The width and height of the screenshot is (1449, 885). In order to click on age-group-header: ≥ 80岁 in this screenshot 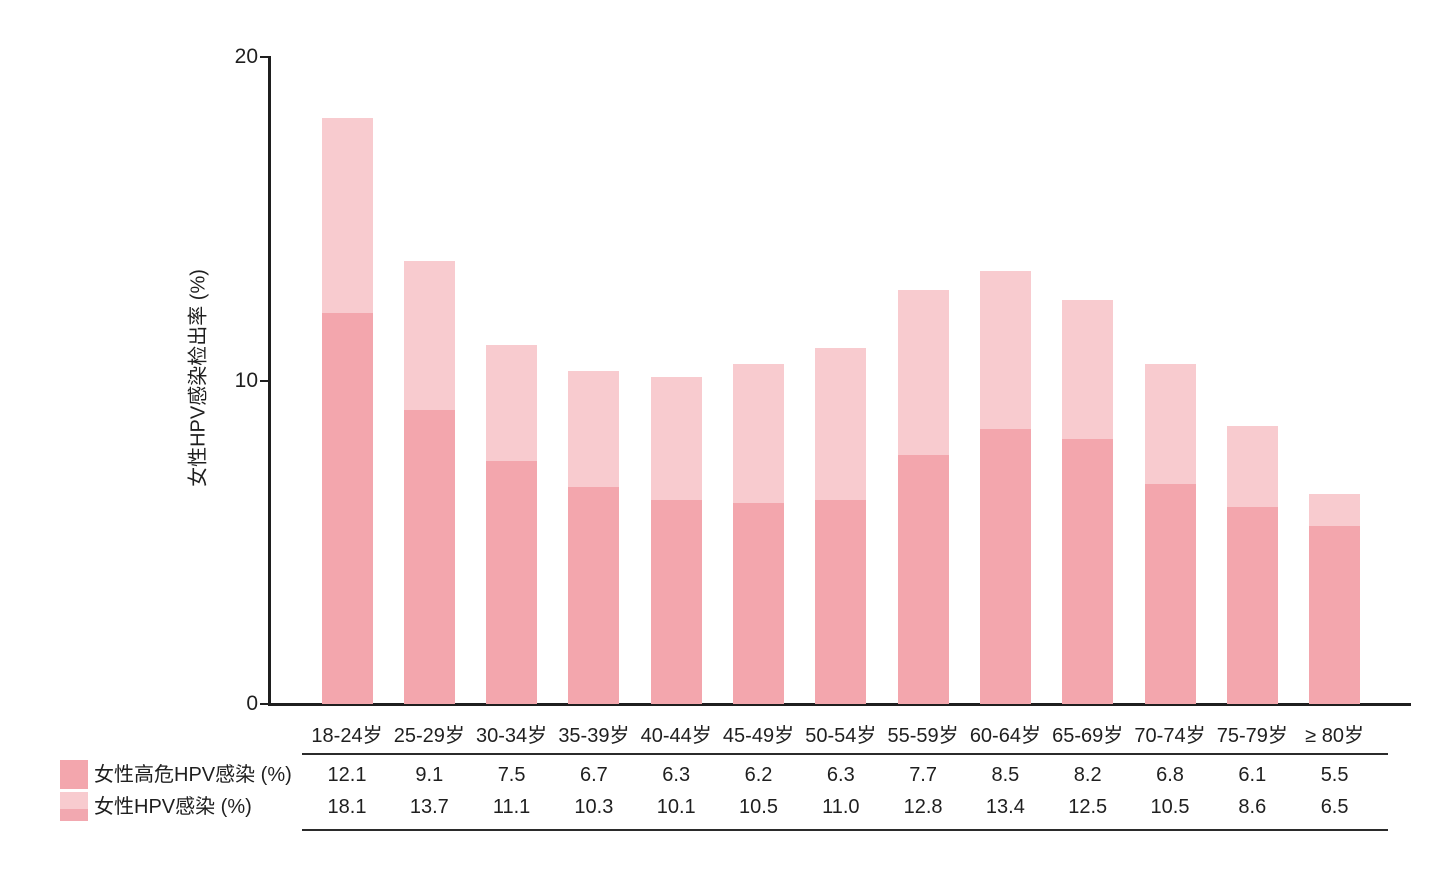, I will do `click(1334, 736)`.